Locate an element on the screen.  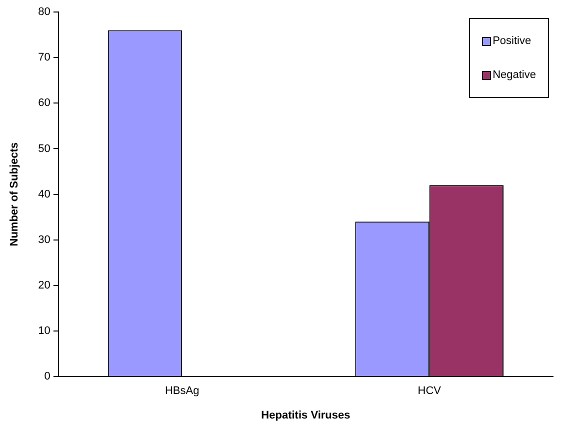
y-tick-label: 70 is located at coordinates (44, 58).